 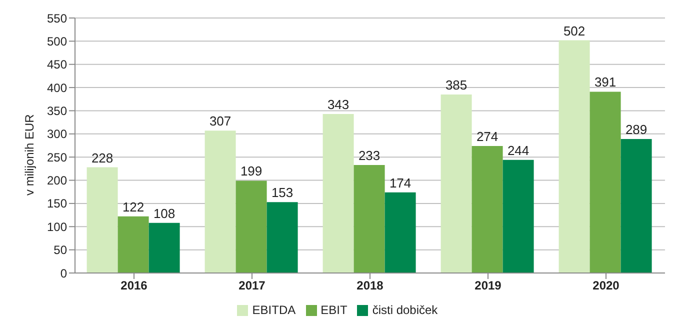 What do you see at coordinates (400, 182) in the screenshot?
I see `data-label: 174` at bounding box center [400, 182].